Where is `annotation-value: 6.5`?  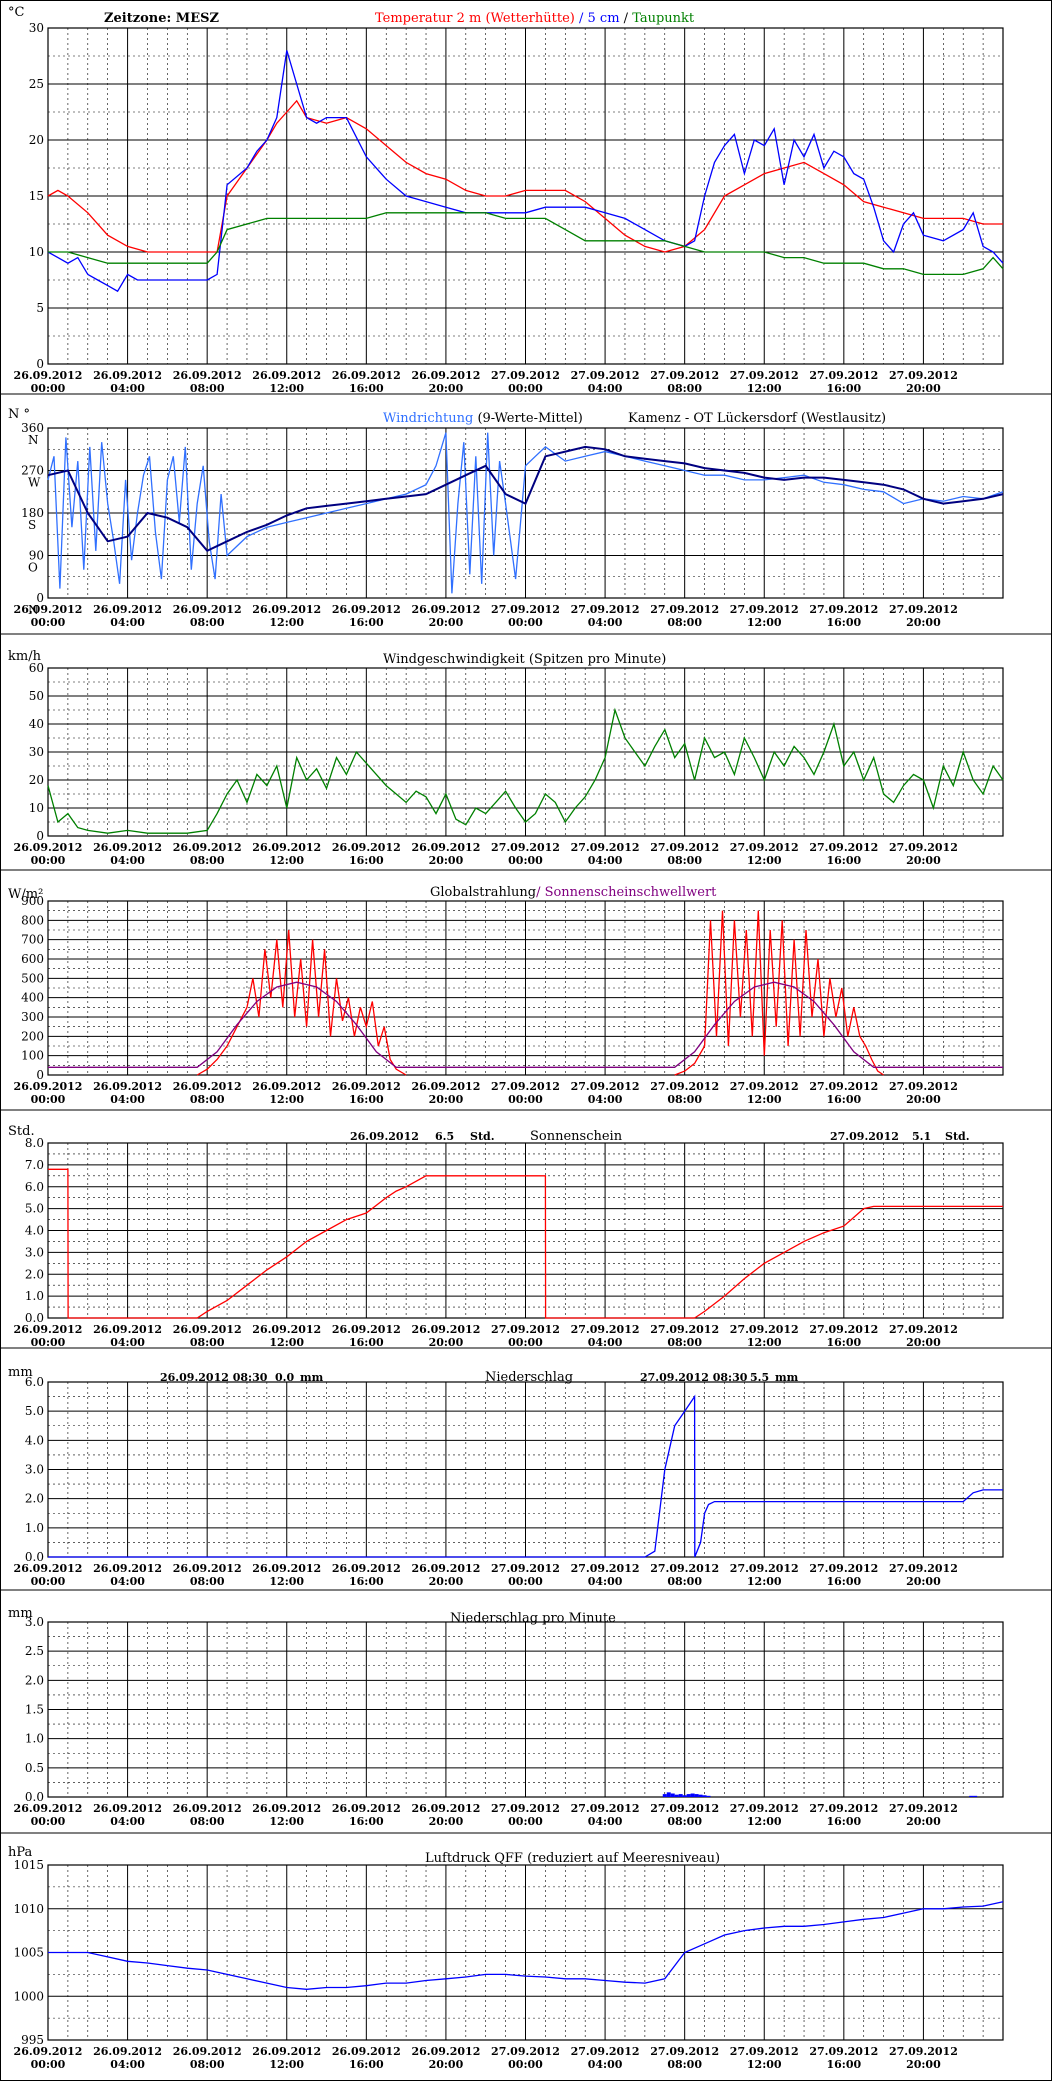 annotation-value: 6.5 is located at coordinates (444, 1136).